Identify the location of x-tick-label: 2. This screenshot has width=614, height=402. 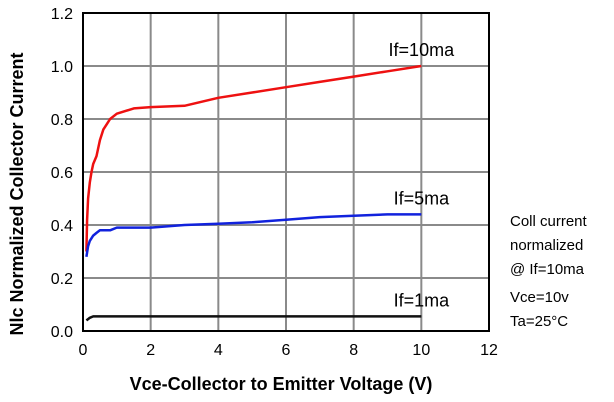
(150, 350).